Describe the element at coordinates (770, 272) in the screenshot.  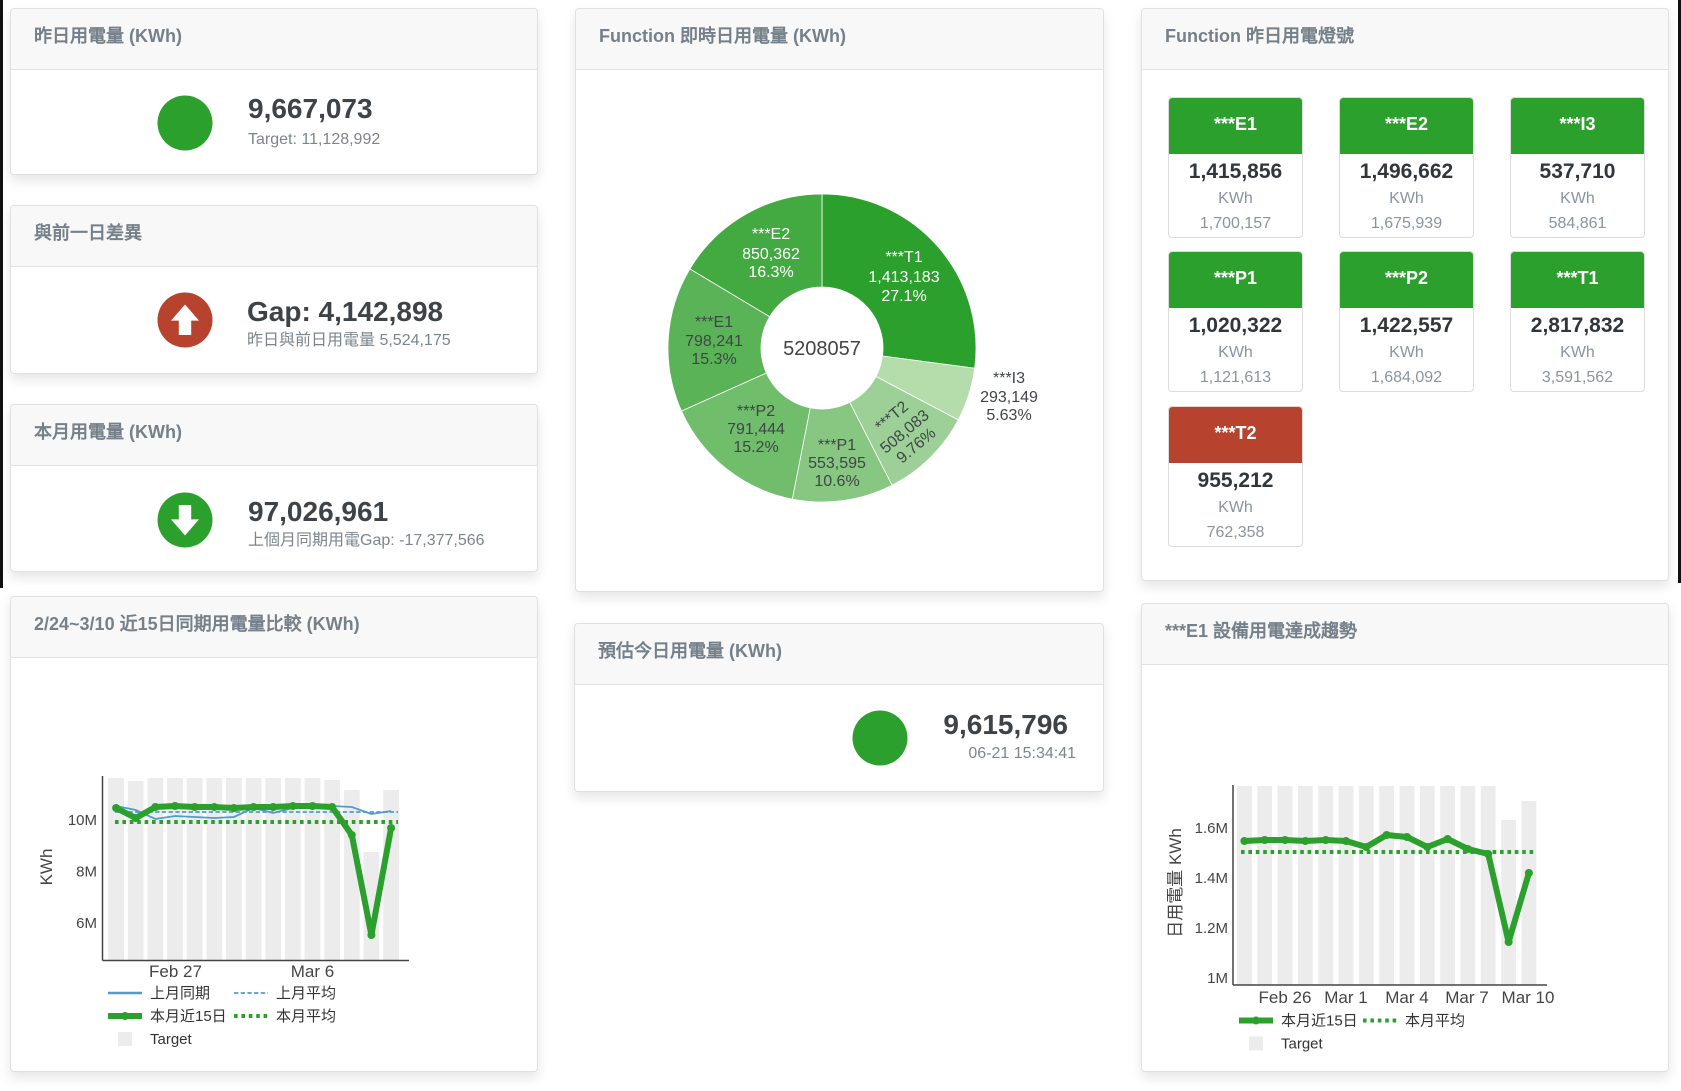
I see `svg-text: 16.3%` at that location.